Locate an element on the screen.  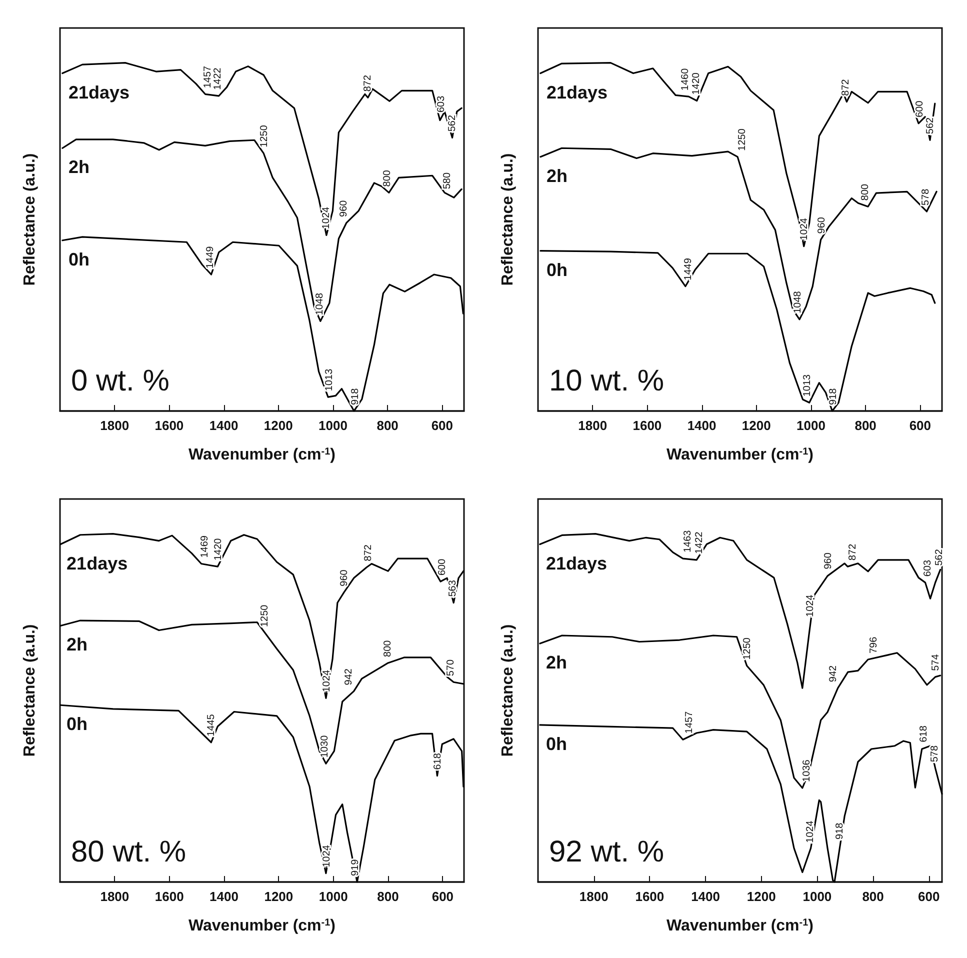
annotation: 580 is located at coordinates (448, 181).